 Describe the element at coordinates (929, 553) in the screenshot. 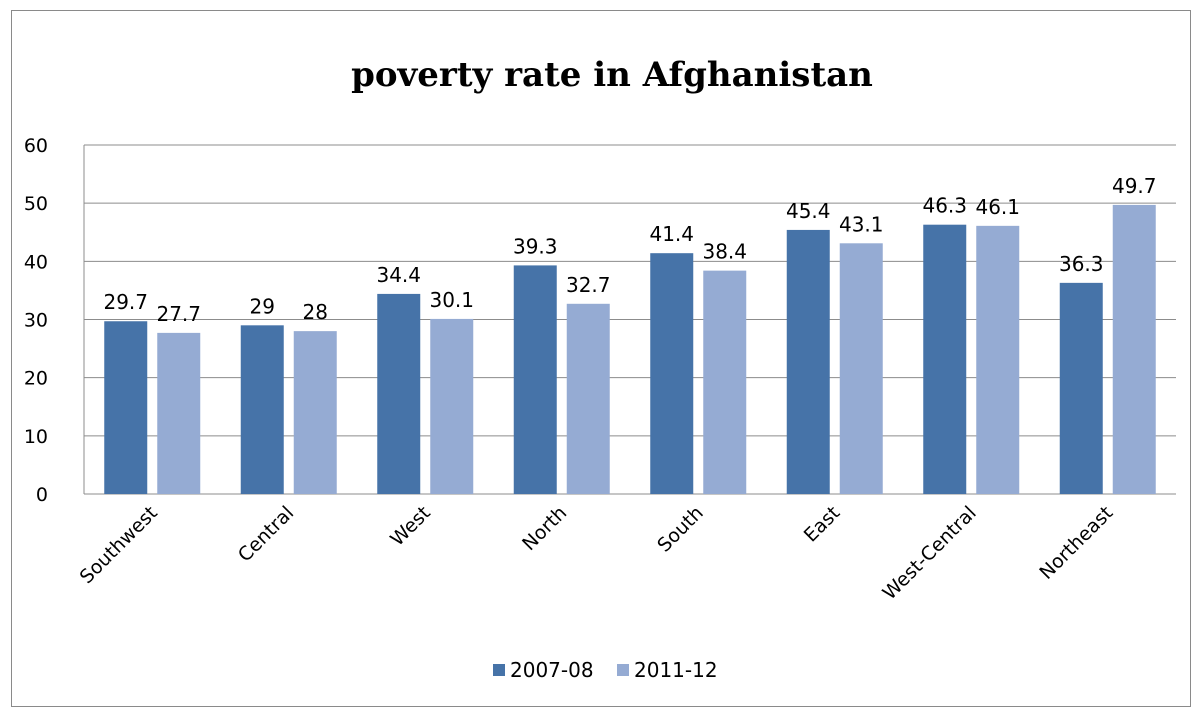

I see `x-tick-label: West-Central` at that location.